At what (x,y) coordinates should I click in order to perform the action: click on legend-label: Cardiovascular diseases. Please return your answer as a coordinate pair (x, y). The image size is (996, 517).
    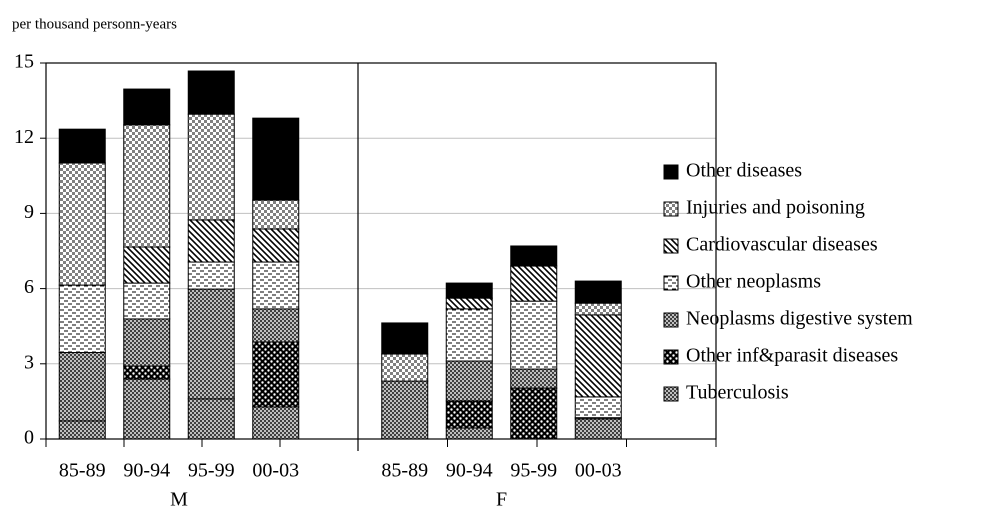
    Looking at the image, I should click on (782, 245).